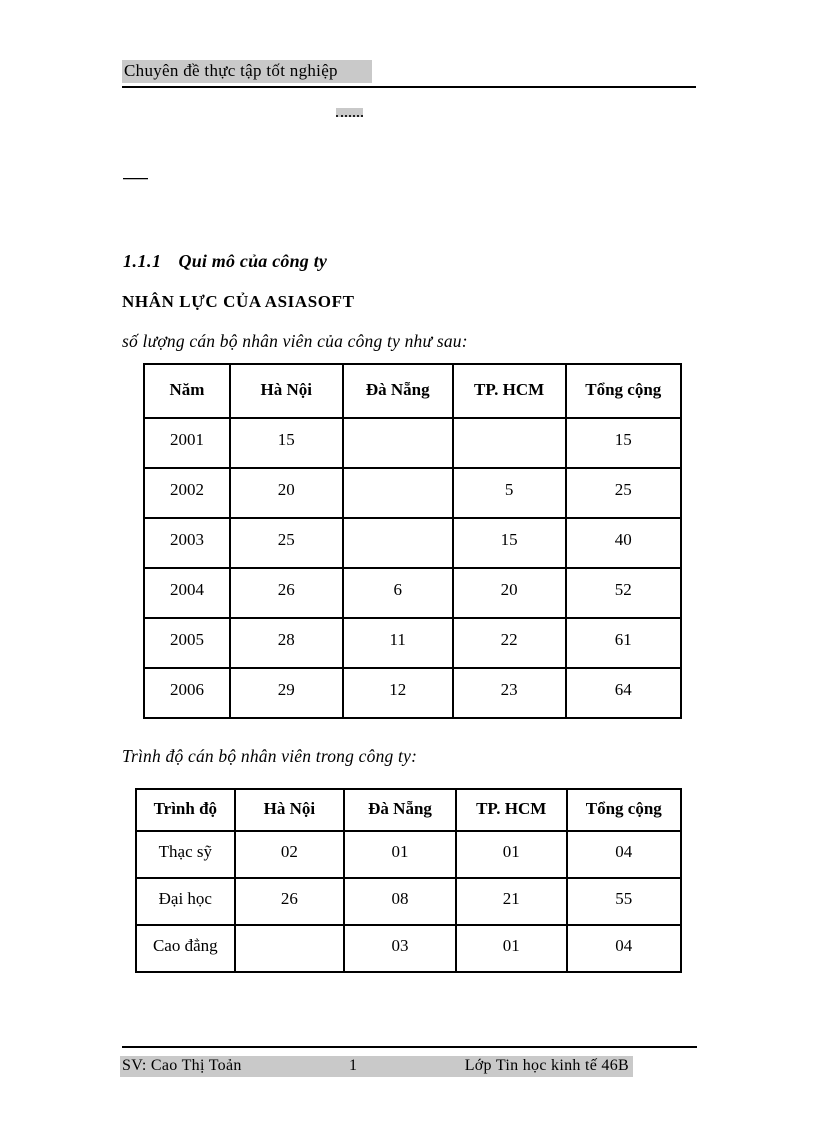 The image size is (816, 1123). Describe the element at coordinates (409, 1047) in the screenshot. I see `footer-rule` at that location.